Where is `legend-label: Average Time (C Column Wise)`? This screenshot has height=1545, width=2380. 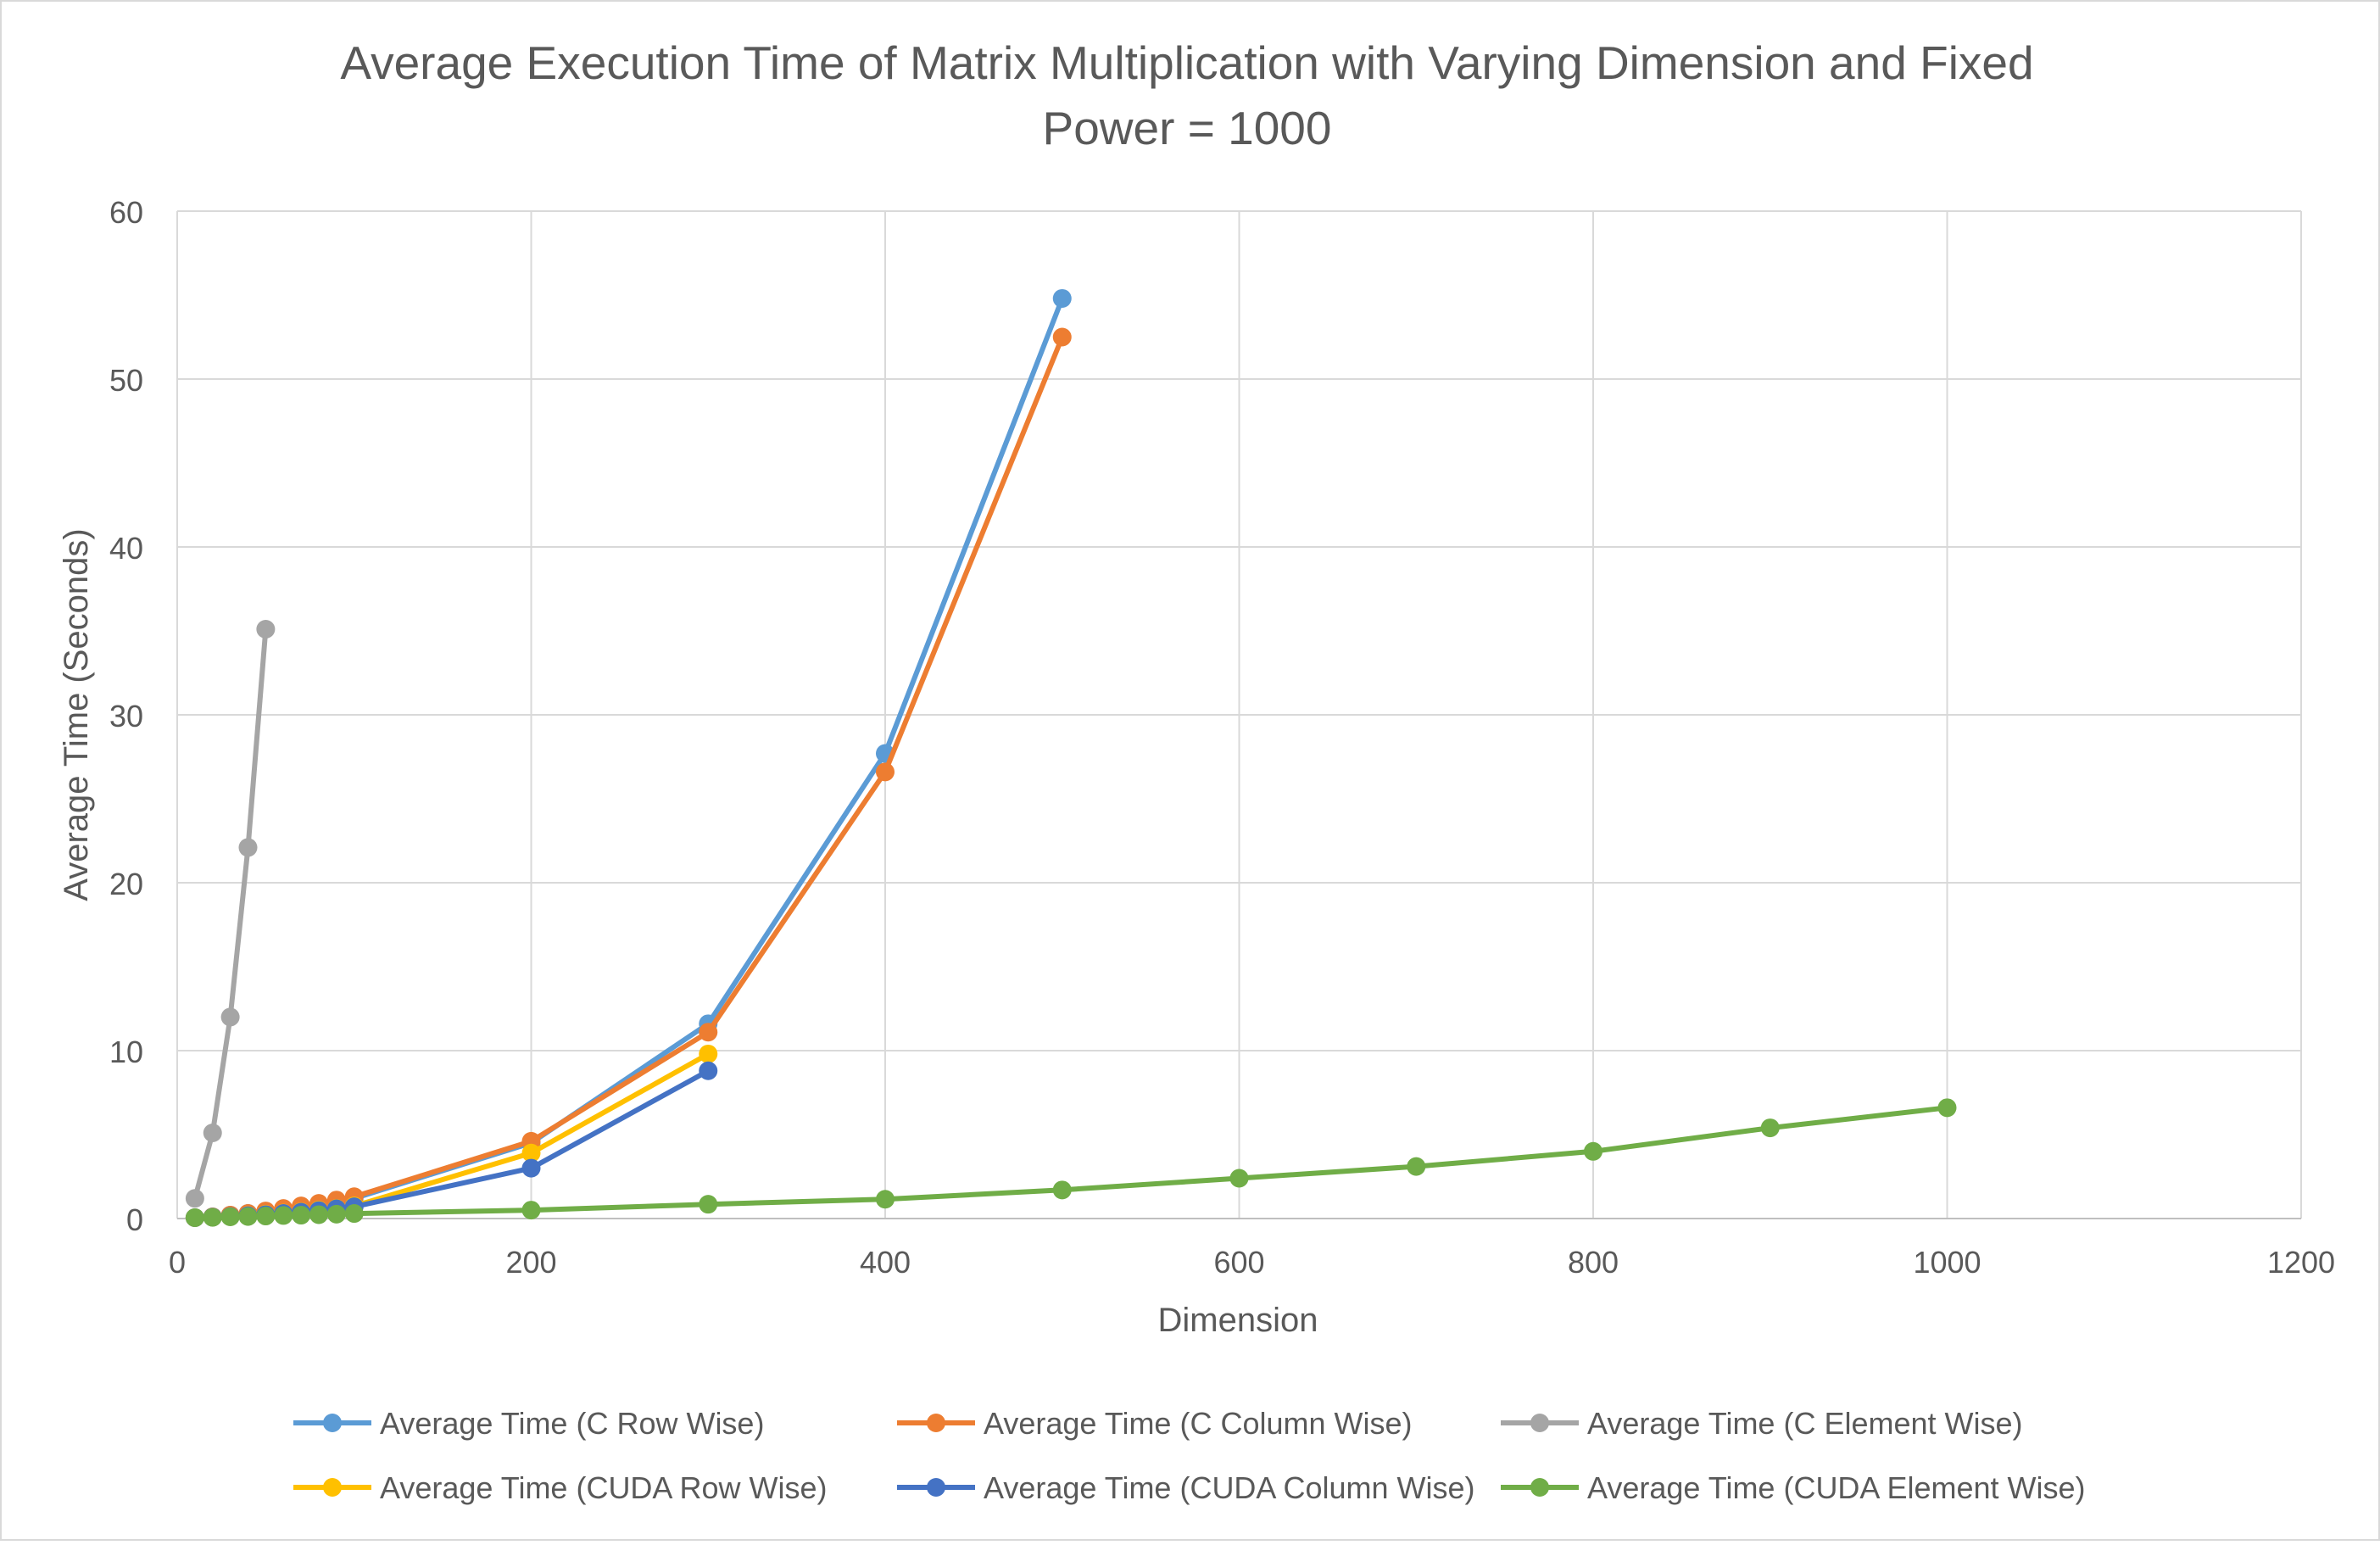
legend-label: Average Time (C Column Wise) is located at coordinates (1198, 1423).